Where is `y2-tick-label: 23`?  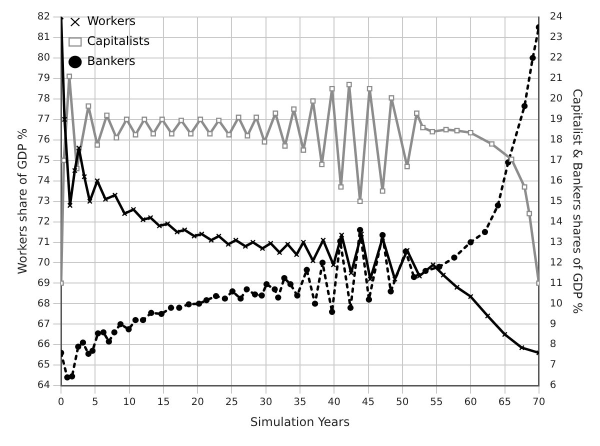 y2-tick-label: 23 is located at coordinates (556, 38).